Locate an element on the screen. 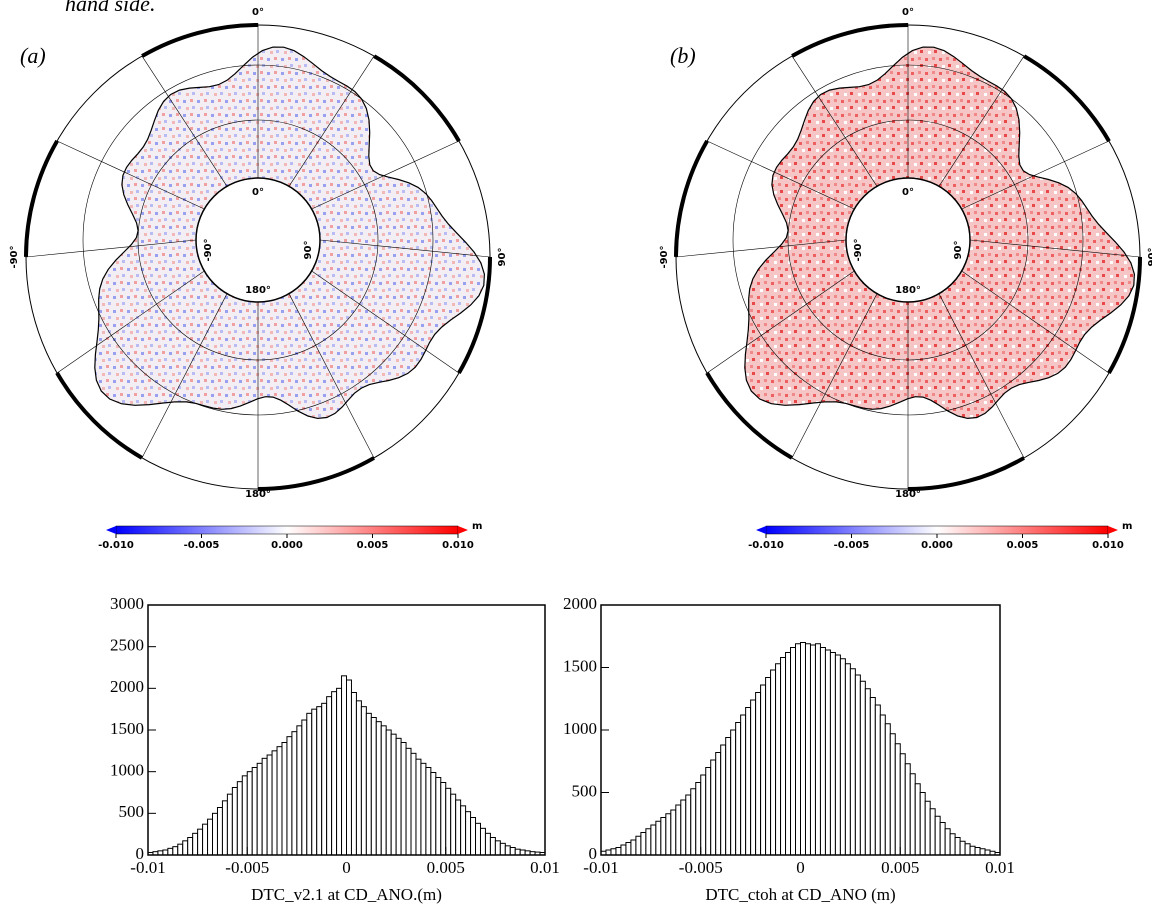 The height and width of the screenshot is (912, 1152). y-tick-label: 1000 is located at coordinates (127, 770).